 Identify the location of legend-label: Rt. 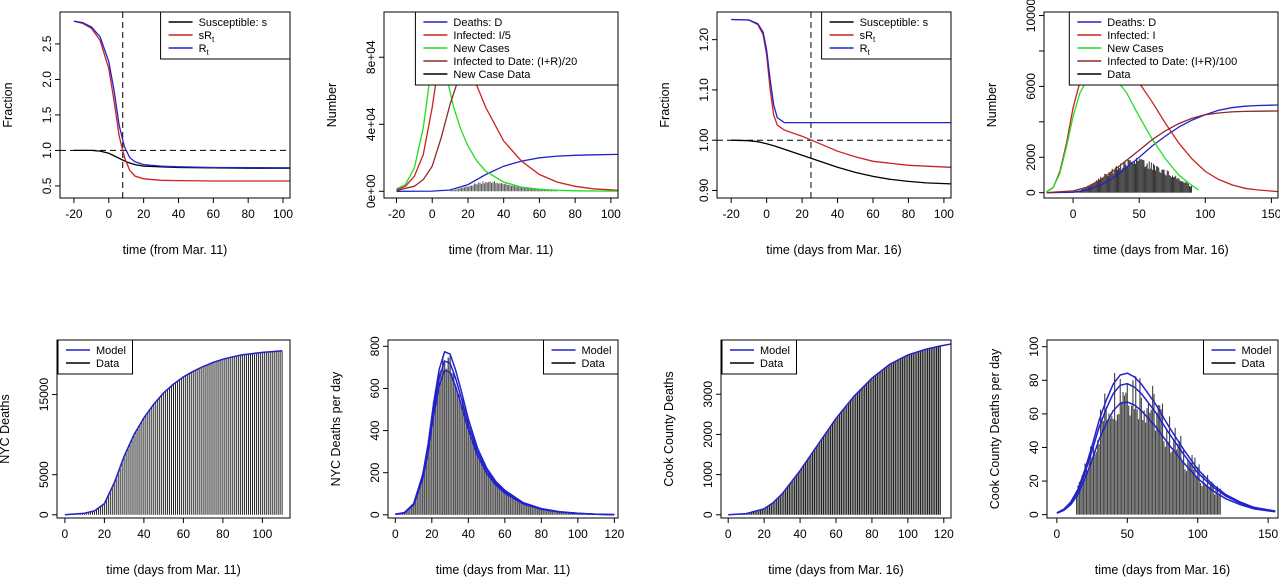
(865, 50).